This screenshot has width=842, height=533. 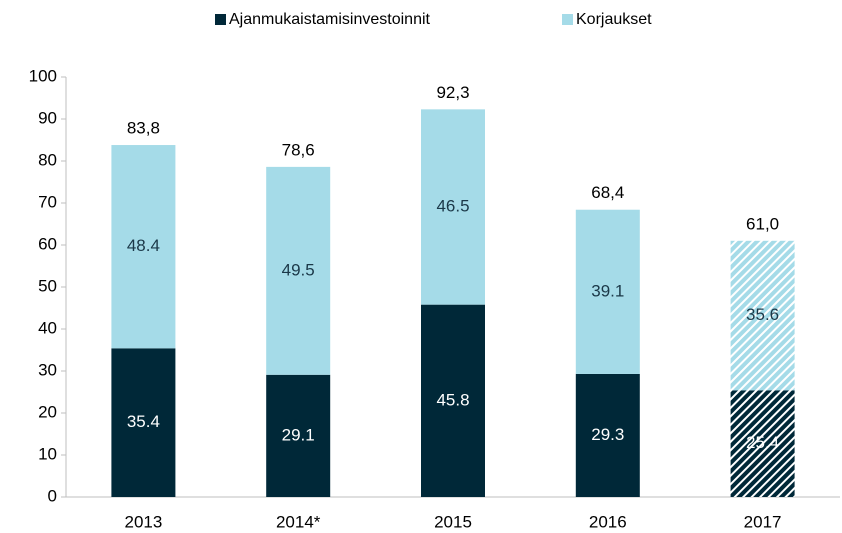 I want to click on x-tick-label: 2015, so click(x=453, y=521).